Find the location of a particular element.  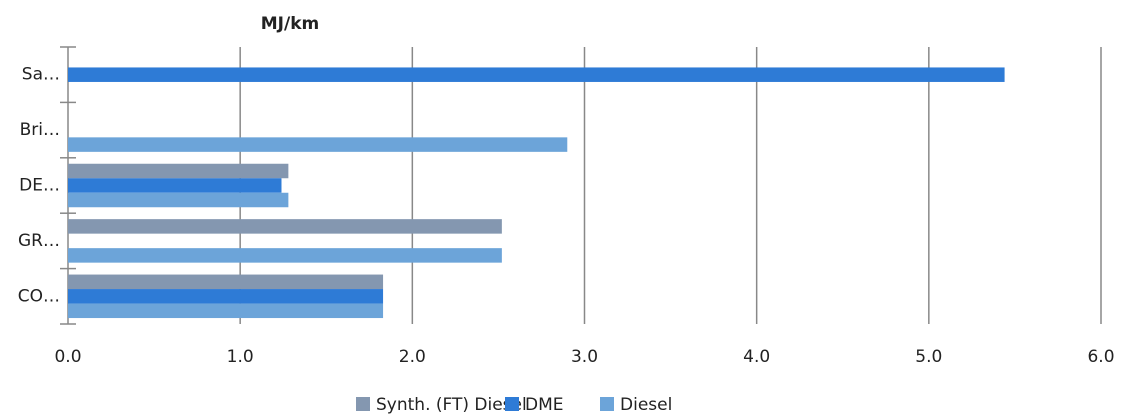

legend-label: Synth. (FT) Diesel is located at coordinates (451, 405).